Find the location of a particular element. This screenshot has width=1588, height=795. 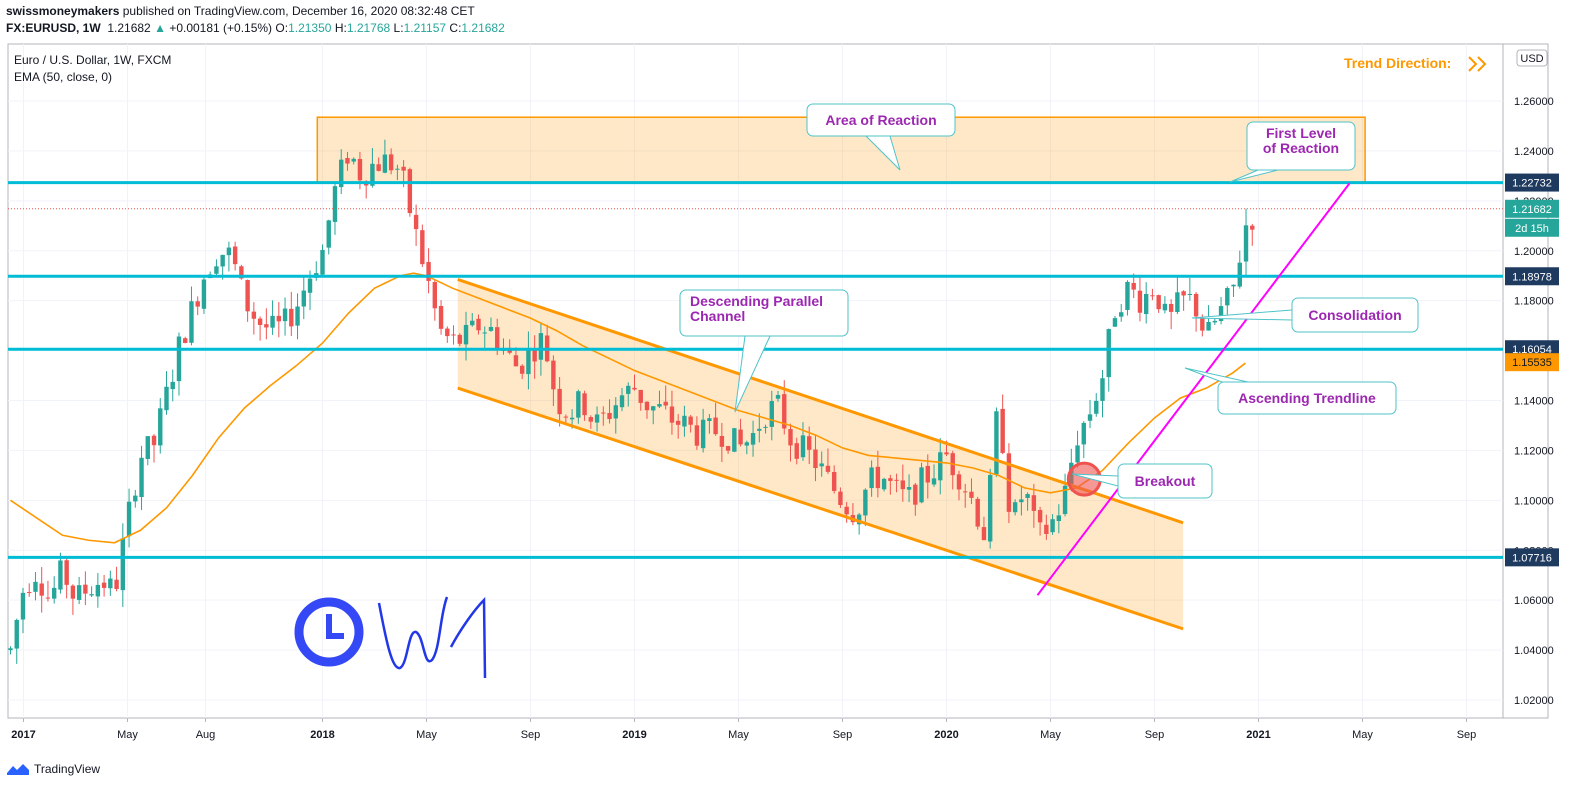

callout-label: Ascending Trendline is located at coordinates (1307, 398).